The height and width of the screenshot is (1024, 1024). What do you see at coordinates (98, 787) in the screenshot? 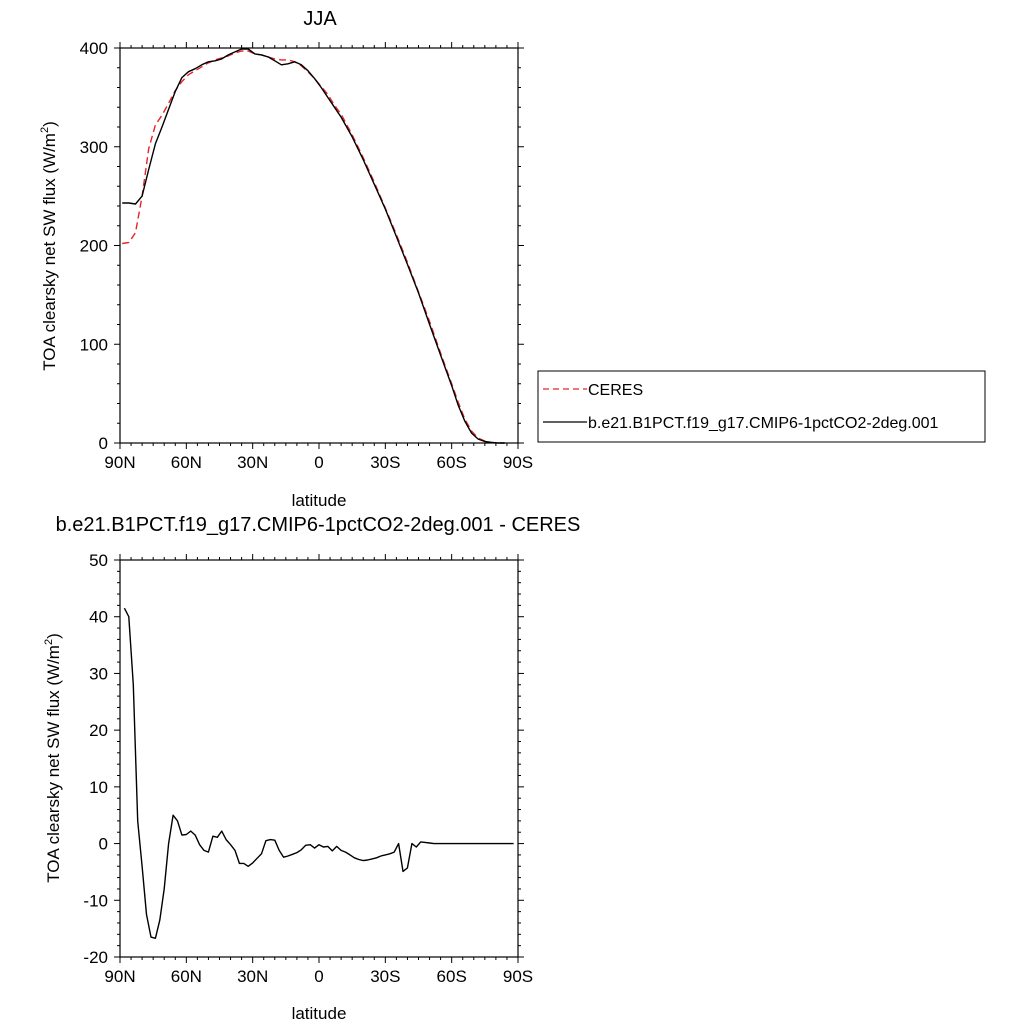
I see `y-tick-label: 10` at bounding box center [98, 787].